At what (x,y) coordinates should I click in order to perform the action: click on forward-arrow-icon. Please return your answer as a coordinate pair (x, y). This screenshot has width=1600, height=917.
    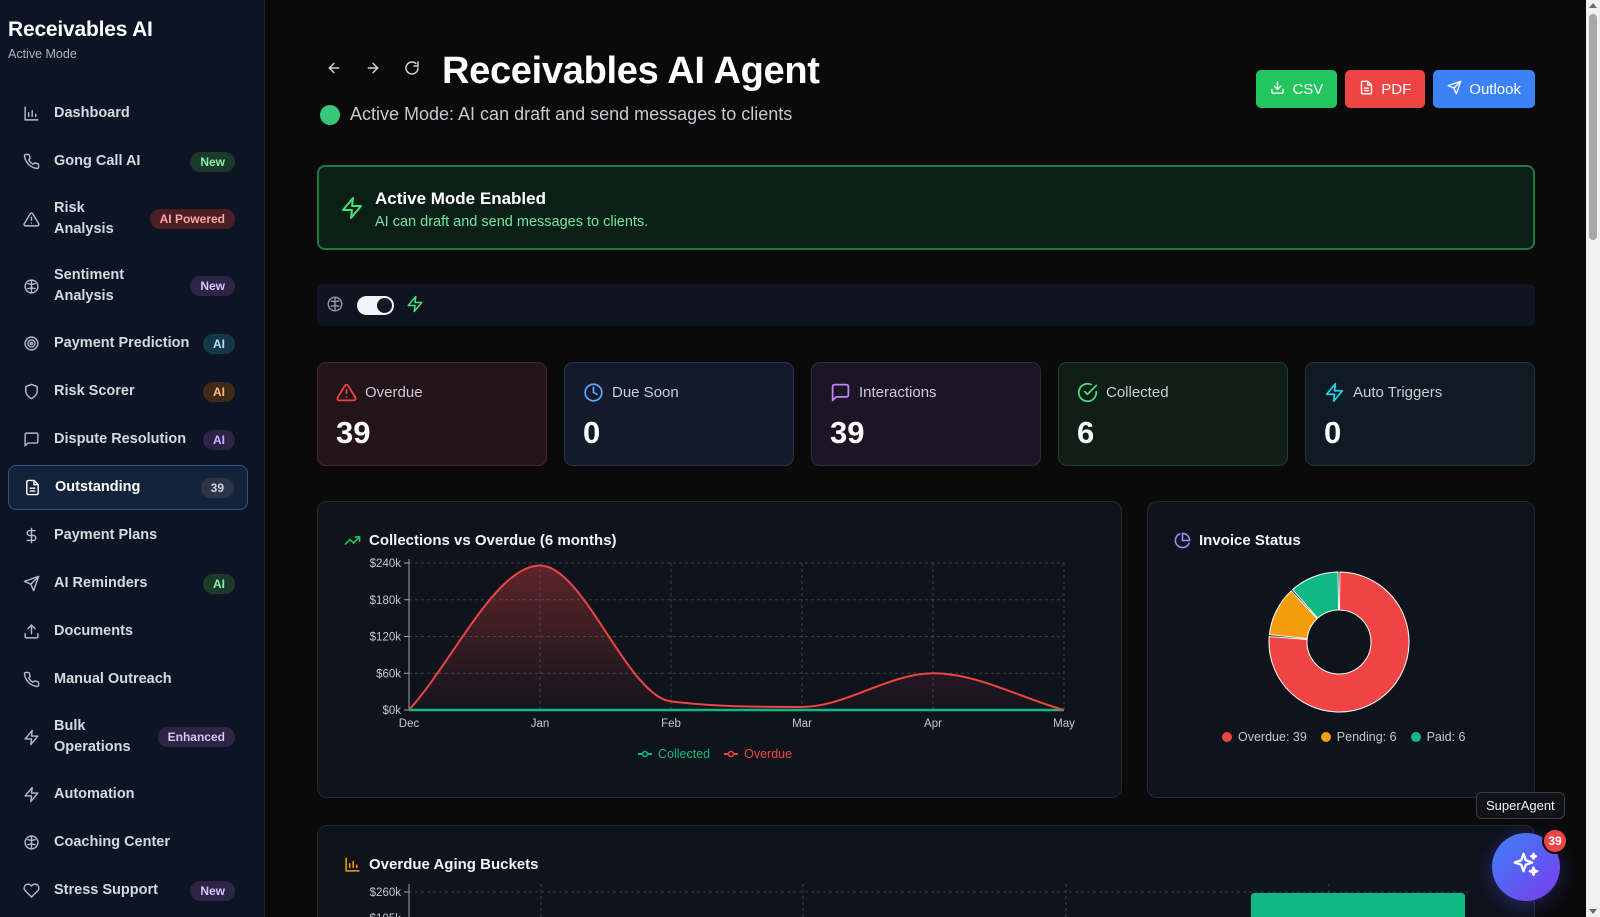
    Looking at the image, I should click on (373, 68).